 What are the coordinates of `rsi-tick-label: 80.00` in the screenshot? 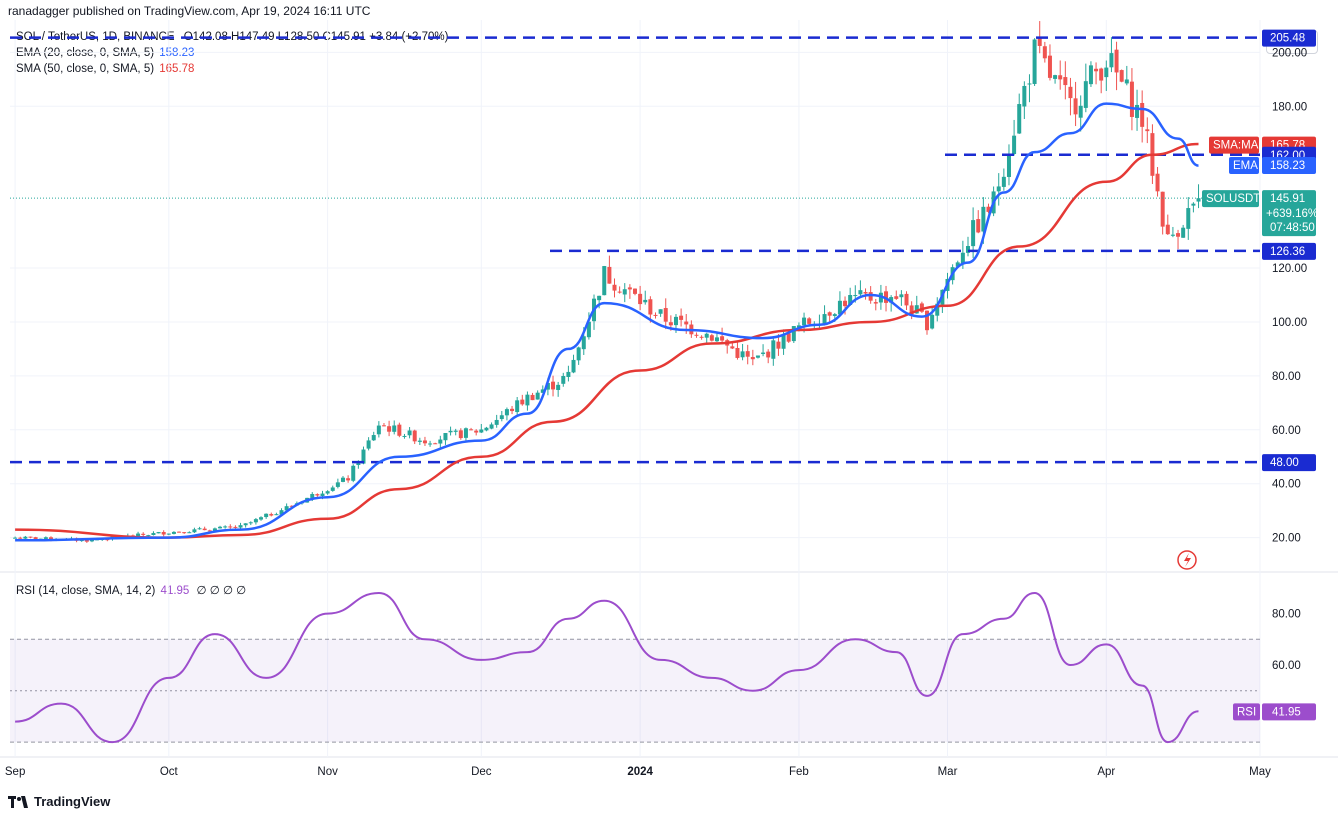 It's located at (1286, 615).